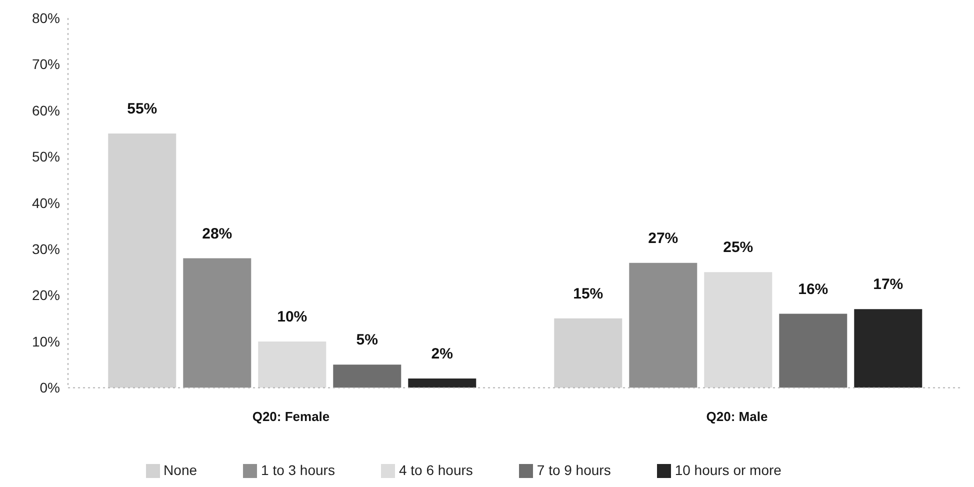 The image size is (974, 487). Describe the element at coordinates (813, 289) in the screenshot. I see `data-label: 16%` at that location.